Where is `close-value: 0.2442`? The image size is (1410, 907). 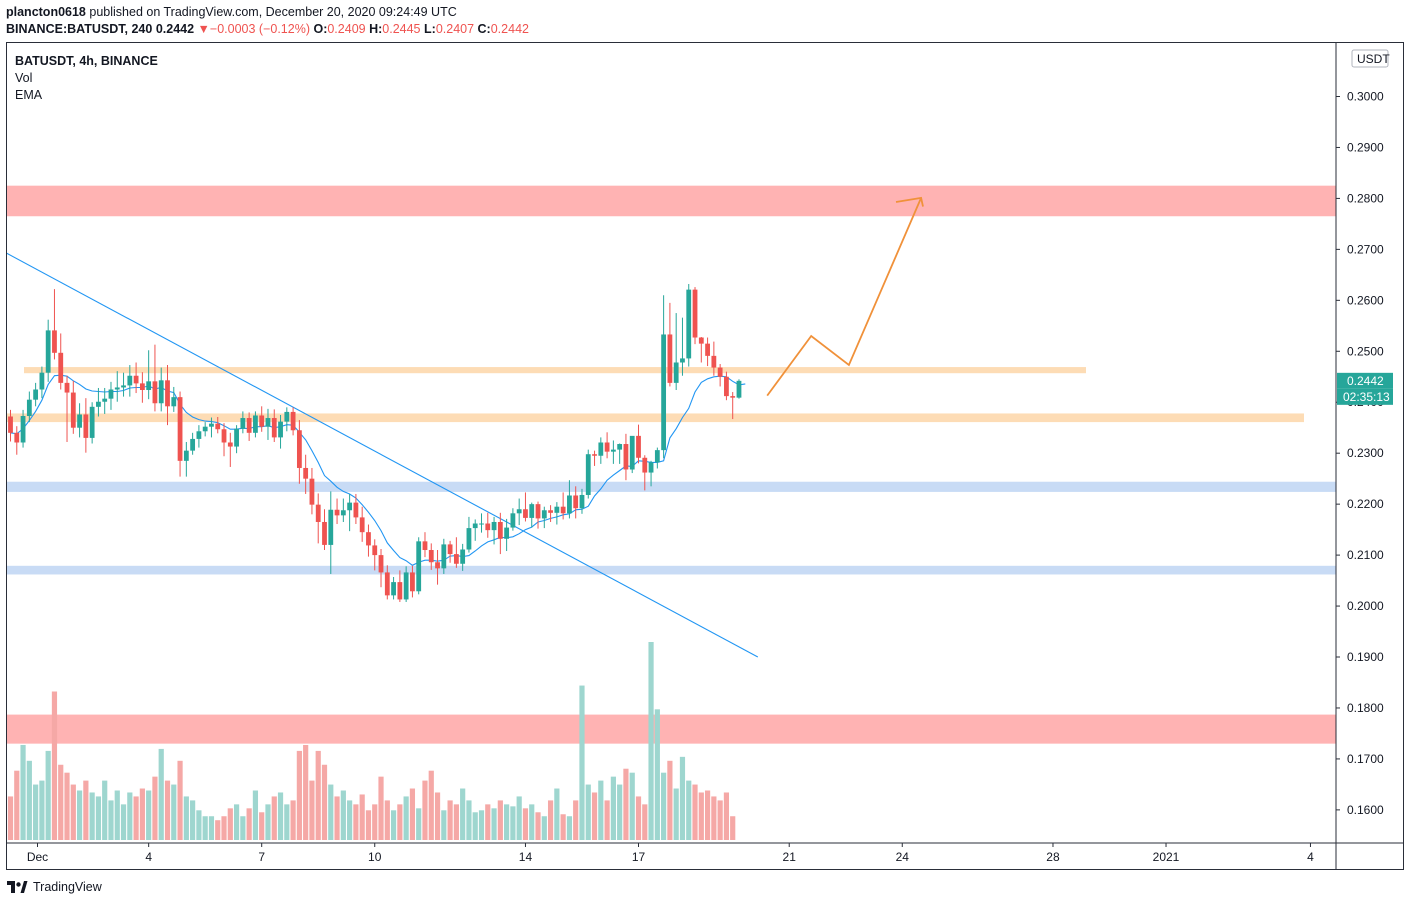 close-value: 0.2442 is located at coordinates (509, 29).